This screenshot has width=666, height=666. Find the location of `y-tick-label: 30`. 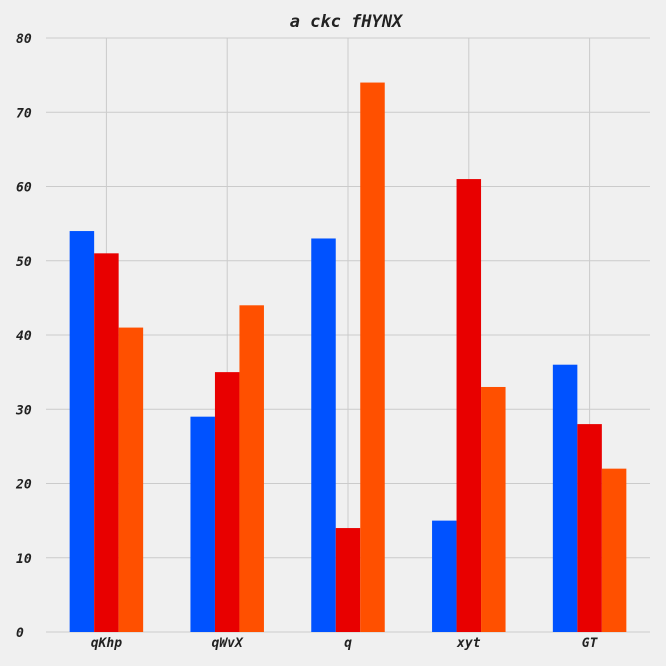

y-tick-label: 30 is located at coordinates (23, 410).